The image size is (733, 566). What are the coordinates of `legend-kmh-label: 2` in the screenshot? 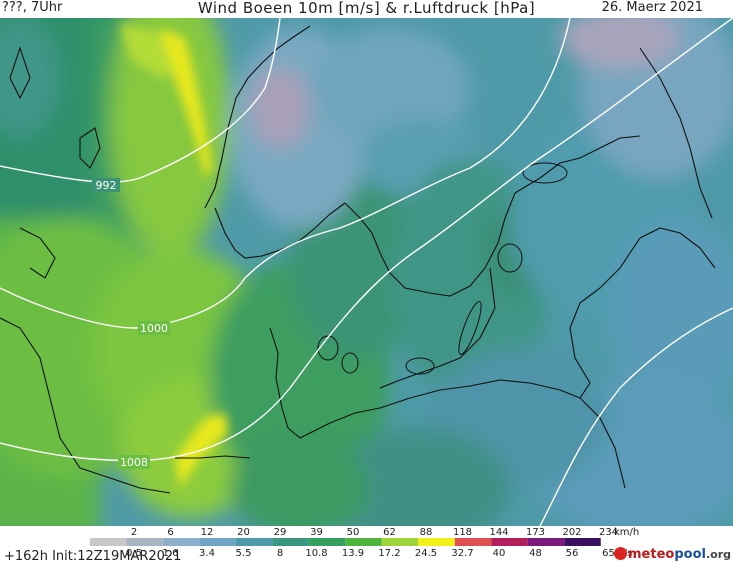 It's located at (134, 532).